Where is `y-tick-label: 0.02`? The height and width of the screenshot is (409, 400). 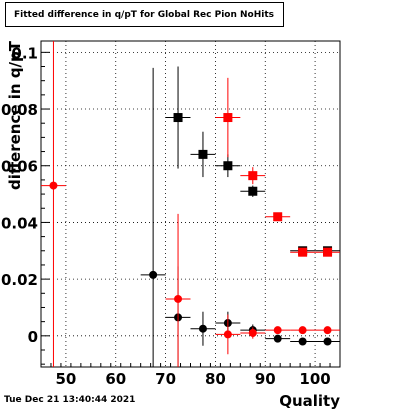 y-tick-label: 0.02 is located at coordinates (19, 280).